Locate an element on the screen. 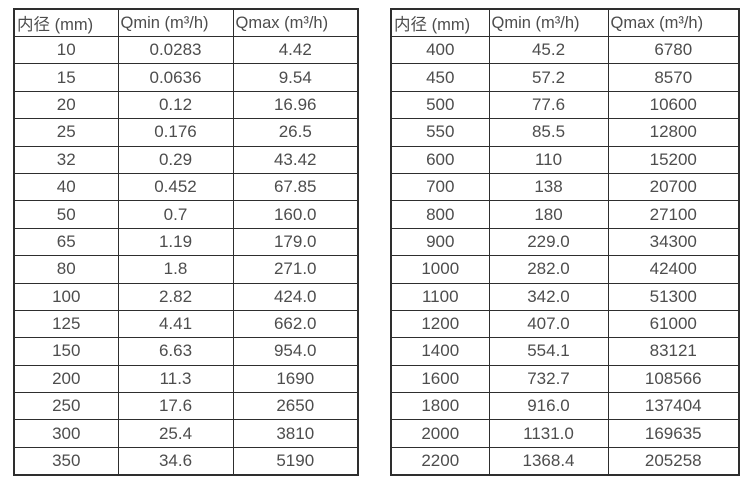  table-cell: 83121 is located at coordinates (673, 351).